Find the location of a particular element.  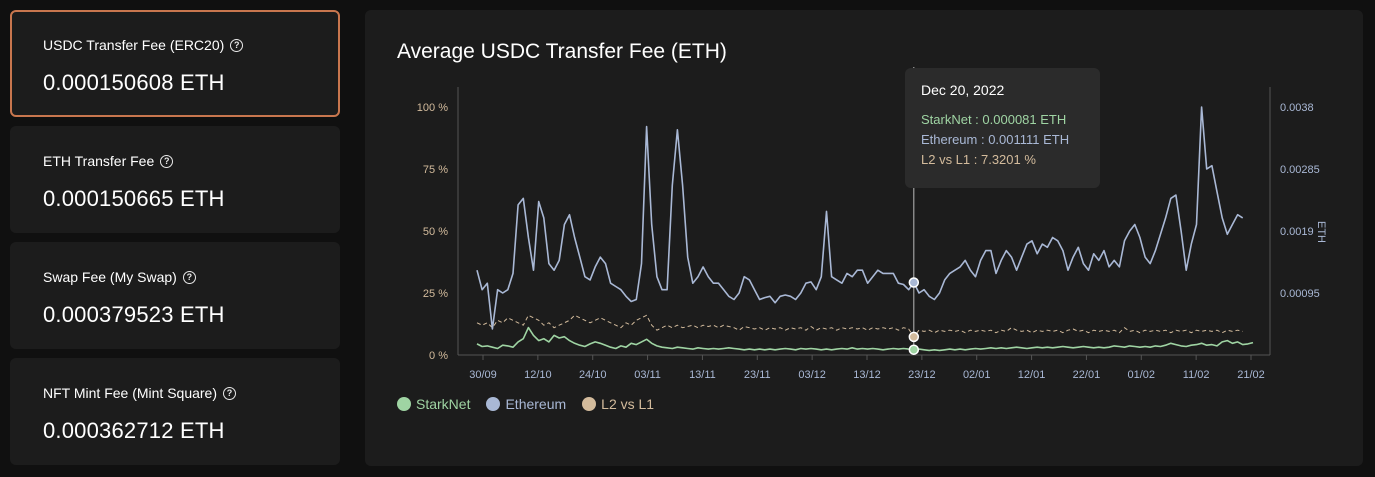

l2vsl1-line is located at coordinates (859, 326).